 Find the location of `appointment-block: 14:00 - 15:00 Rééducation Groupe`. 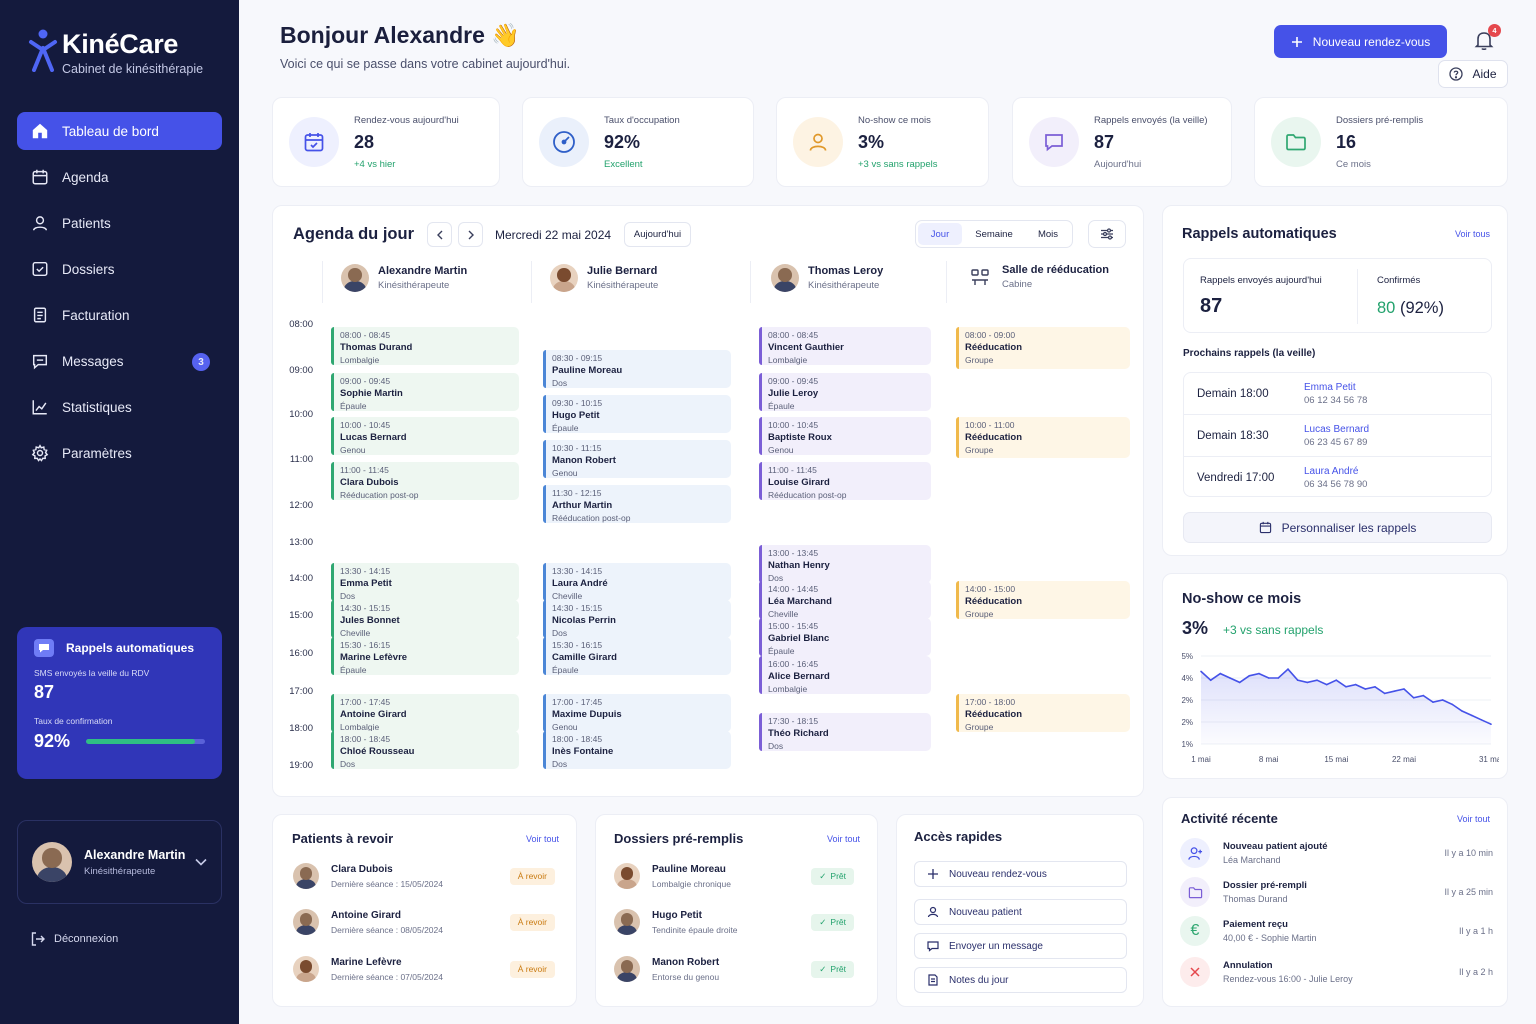

appointment-block: 14:00 - 15:00 Rééducation Groupe is located at coordinates (1043, 600).